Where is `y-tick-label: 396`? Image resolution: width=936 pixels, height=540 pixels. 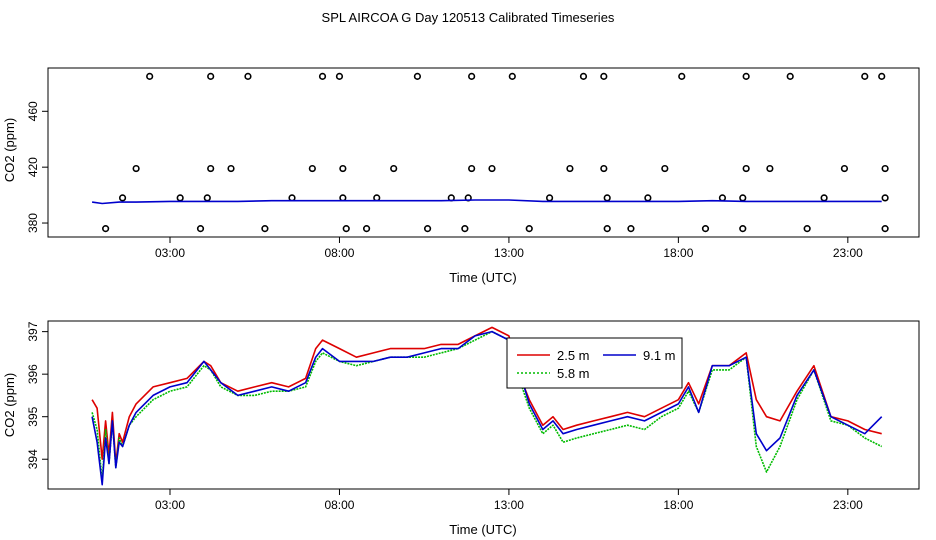
y-tick-label: 396 is located at coordinates (33, 374).